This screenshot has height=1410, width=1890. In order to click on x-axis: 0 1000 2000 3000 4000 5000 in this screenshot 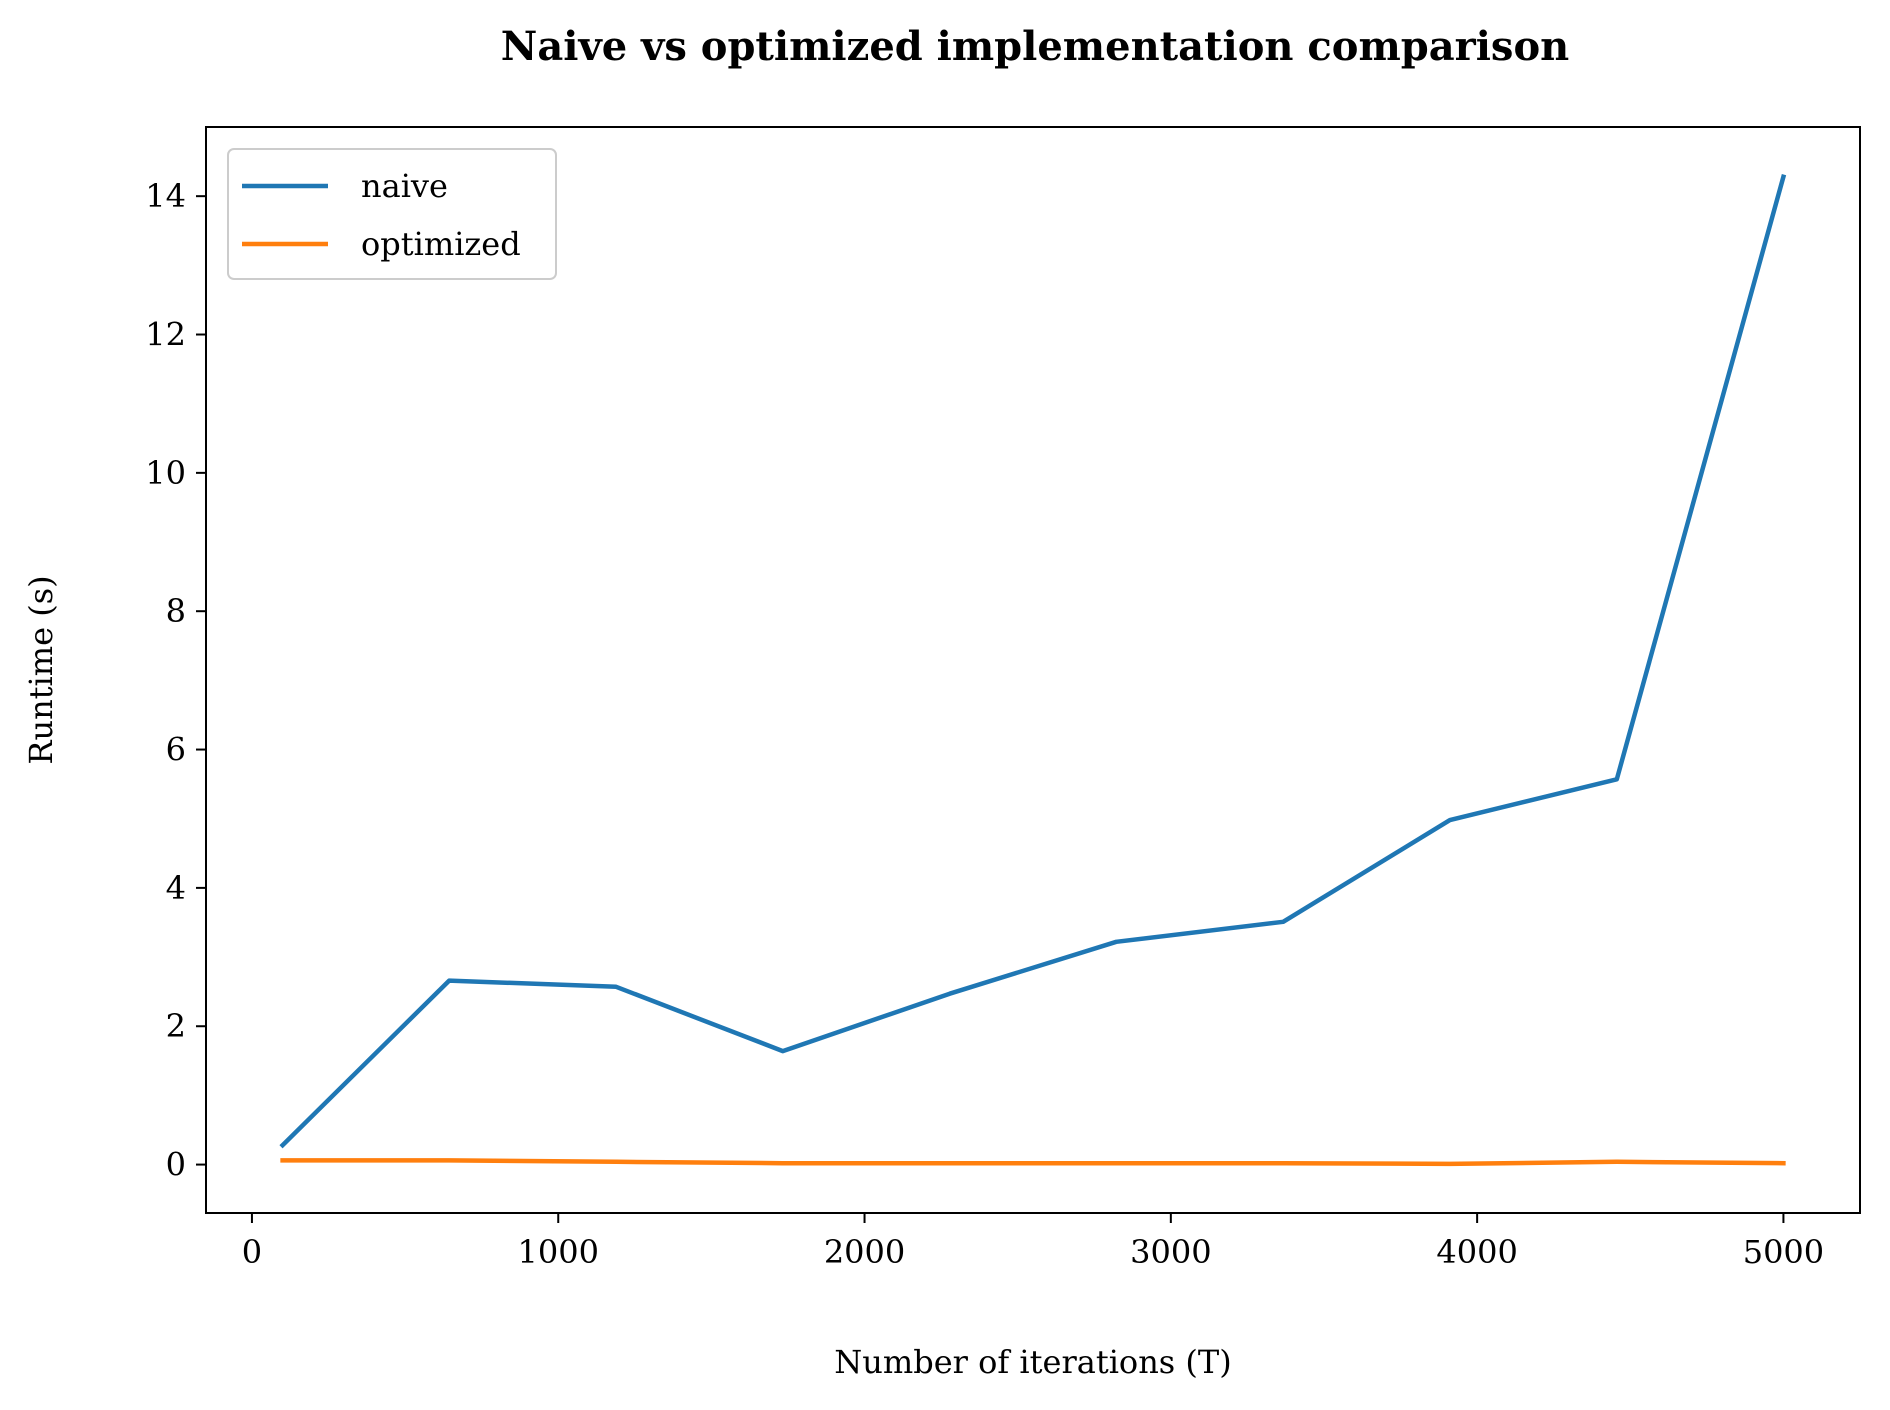, I will do `click(1033, 1242)`.